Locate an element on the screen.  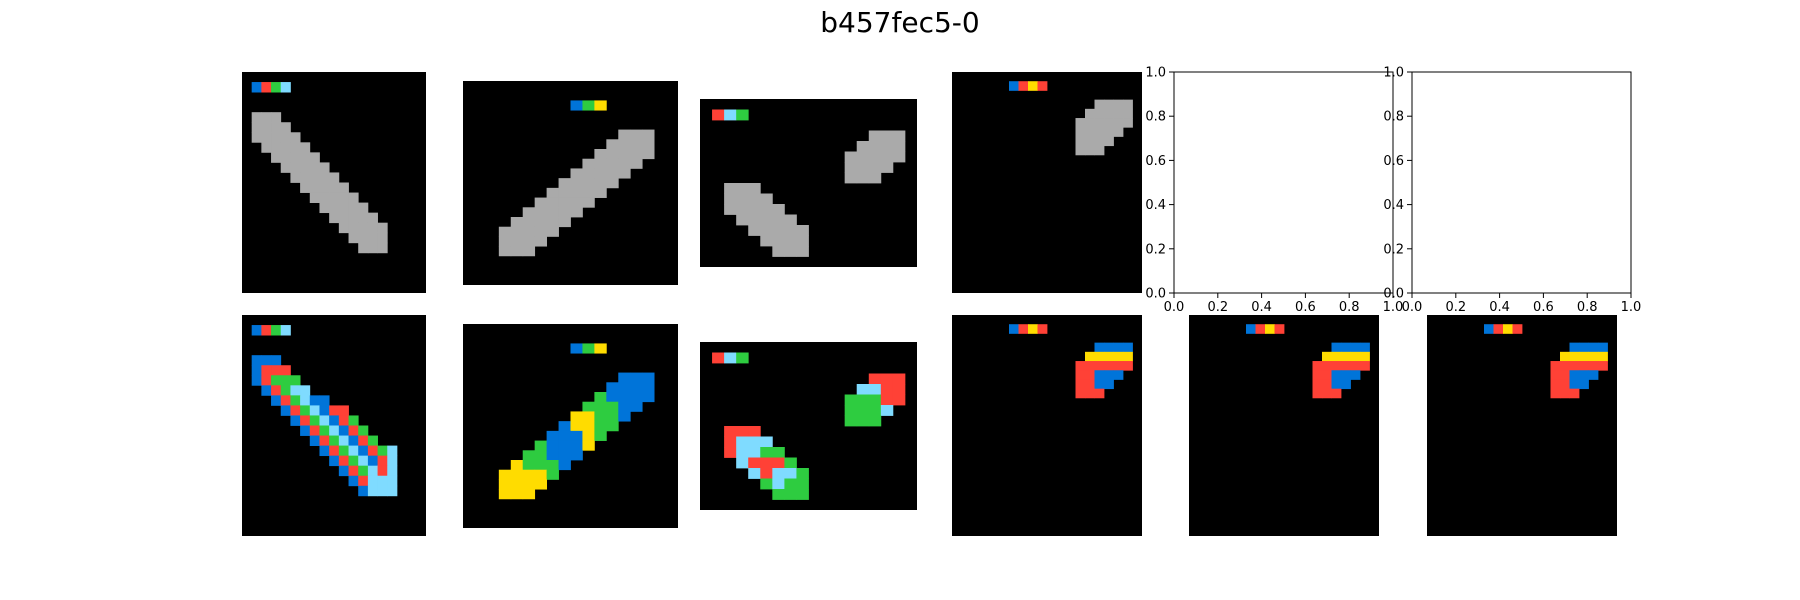
y-tick-label: 1.0 is located at coordinates (1155, 73).